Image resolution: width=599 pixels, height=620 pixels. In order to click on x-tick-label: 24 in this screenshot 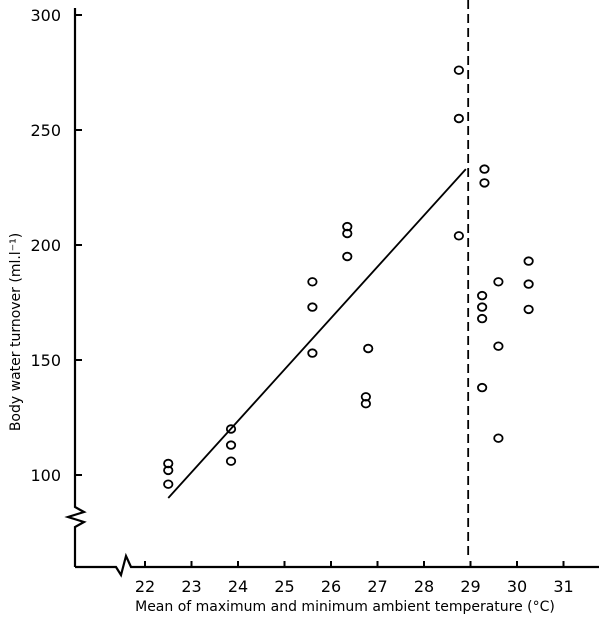, I will do `click(238, 586)`.